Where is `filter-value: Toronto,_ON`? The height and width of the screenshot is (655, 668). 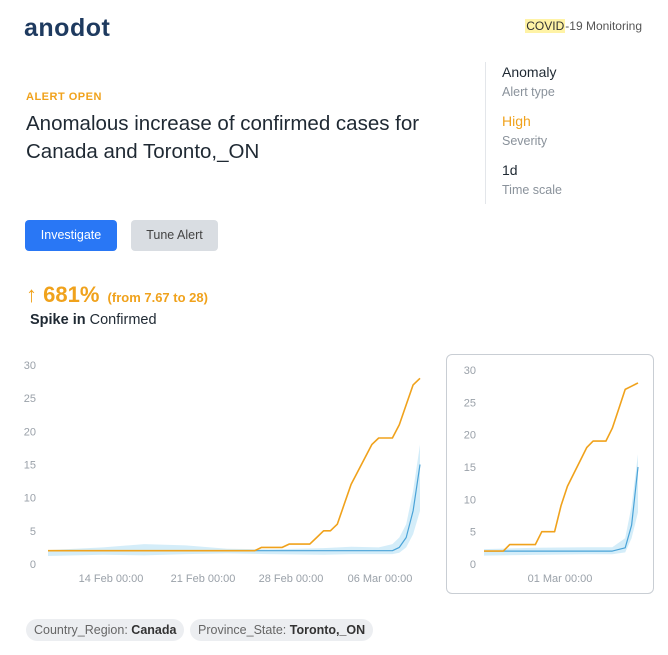
filter-value: Toronto,_ON is located at coordinates (327, 630).